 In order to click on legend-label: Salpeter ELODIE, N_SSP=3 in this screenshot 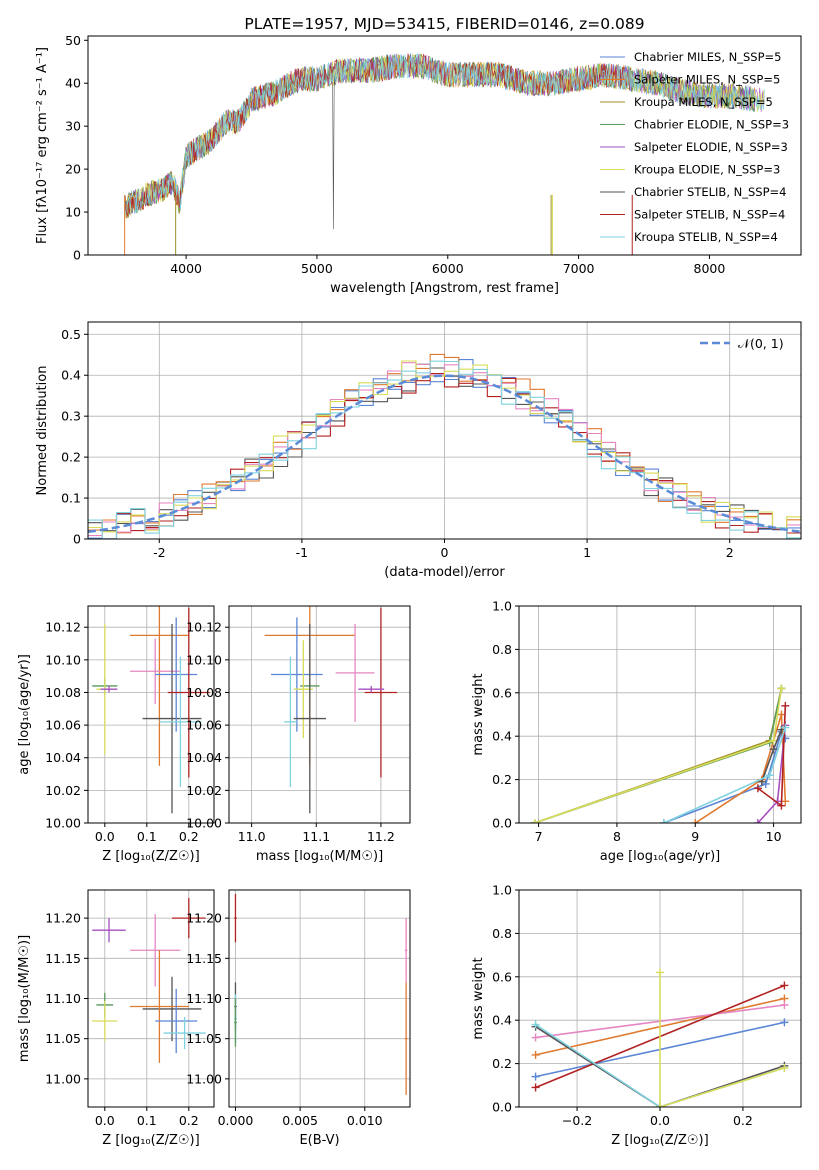, I will do `click(711, 147)`.